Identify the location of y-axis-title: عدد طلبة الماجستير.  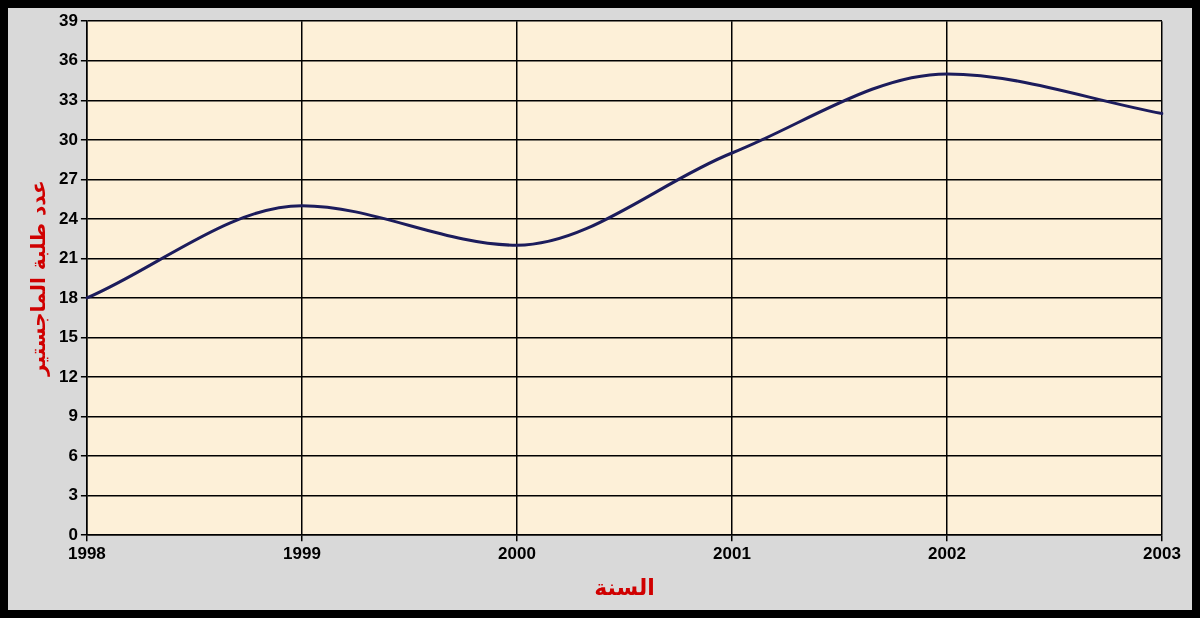
(38, 278).